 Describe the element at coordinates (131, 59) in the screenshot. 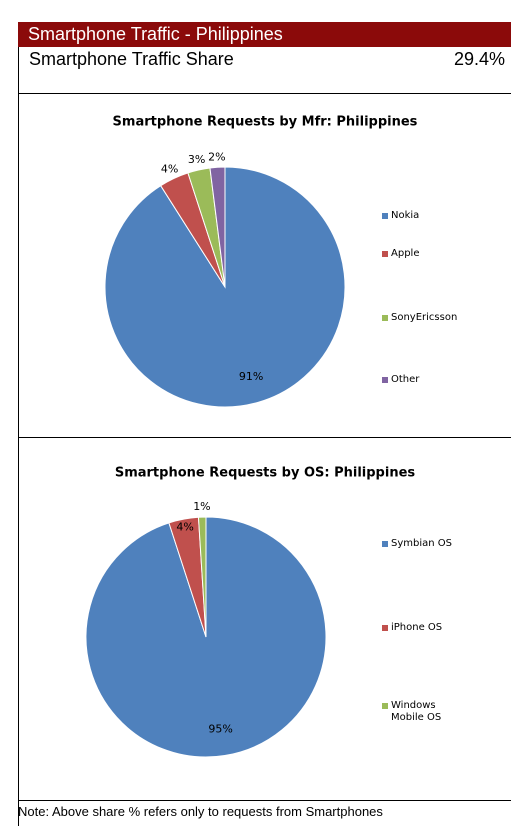

I see `share-label: Smartphone Traffic Share` at that location.